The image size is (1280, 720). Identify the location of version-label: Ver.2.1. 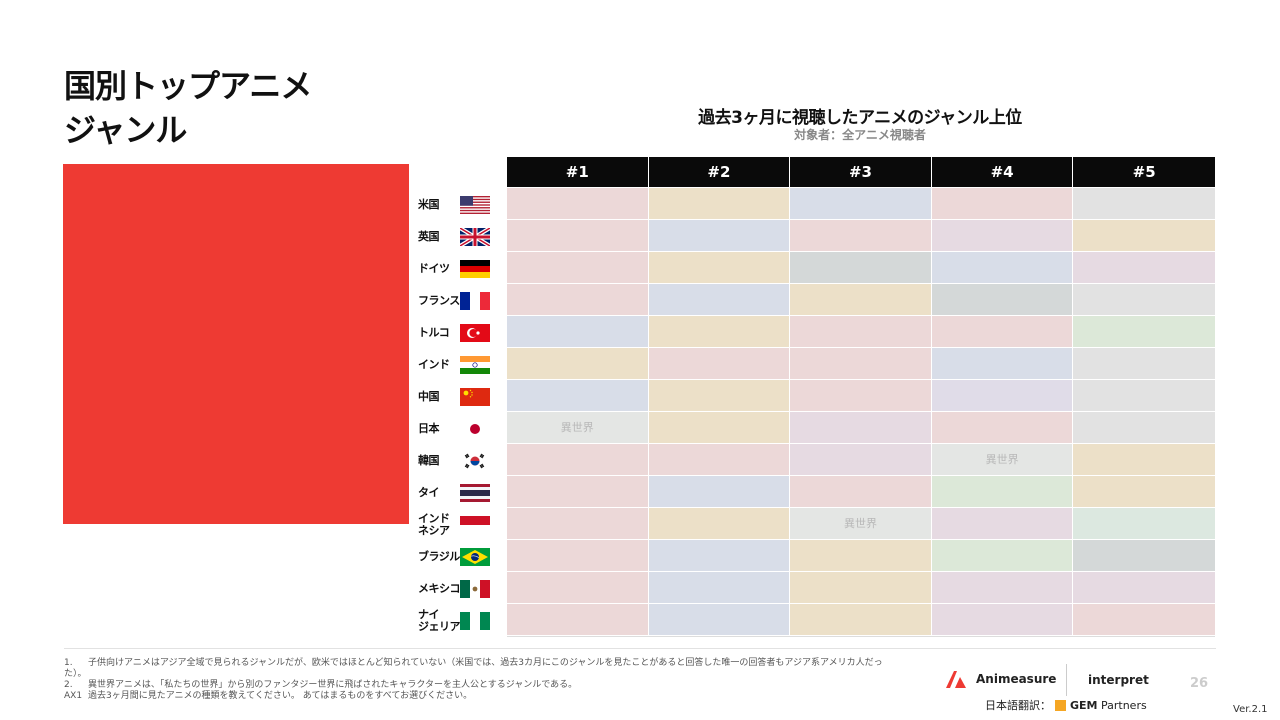
(1250, 709).